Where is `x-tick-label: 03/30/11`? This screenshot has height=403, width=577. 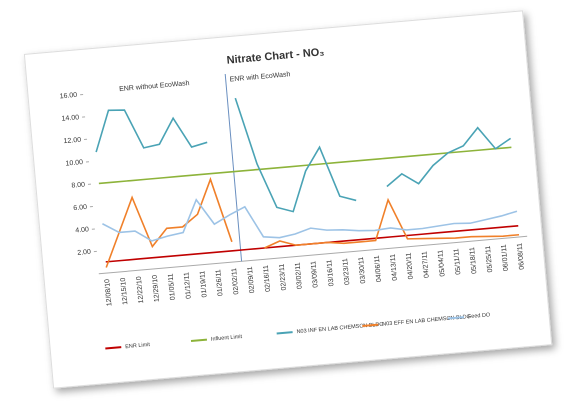
x-tick-label: 03/30/11 is located at coordinates (362, 269).